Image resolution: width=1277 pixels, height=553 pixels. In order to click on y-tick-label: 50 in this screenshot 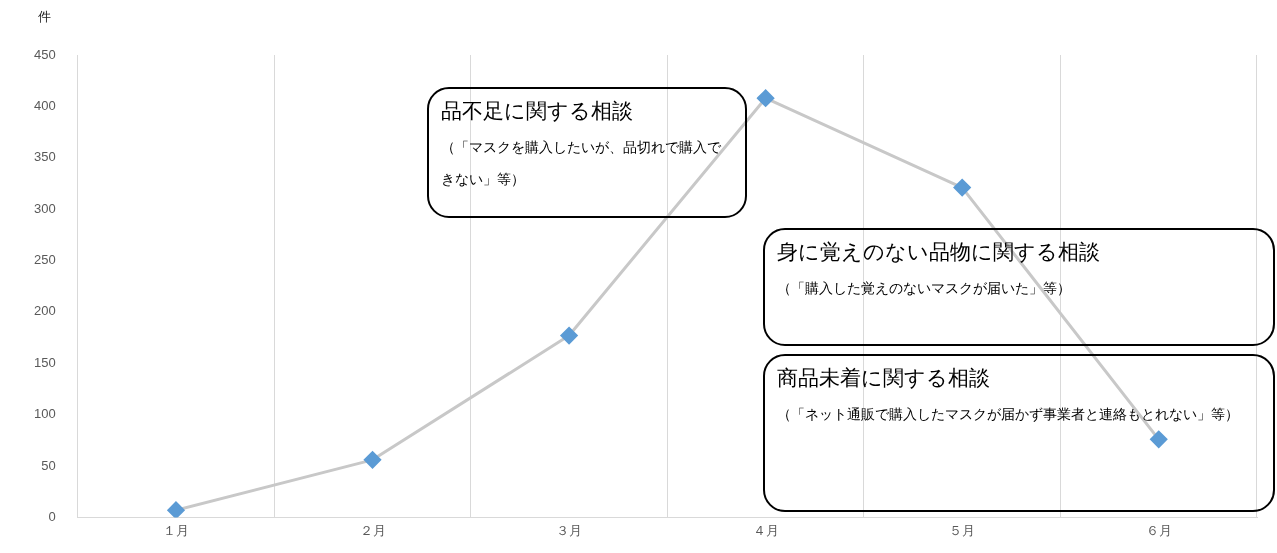, I will do `click(48, 465)`.